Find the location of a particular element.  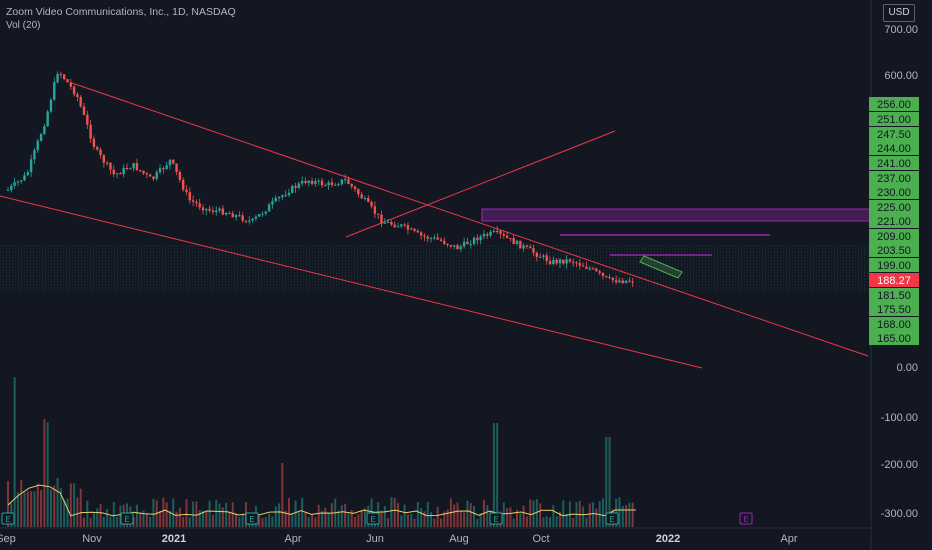

price-level-label: 203.50 is located at coordinates (894, 251).